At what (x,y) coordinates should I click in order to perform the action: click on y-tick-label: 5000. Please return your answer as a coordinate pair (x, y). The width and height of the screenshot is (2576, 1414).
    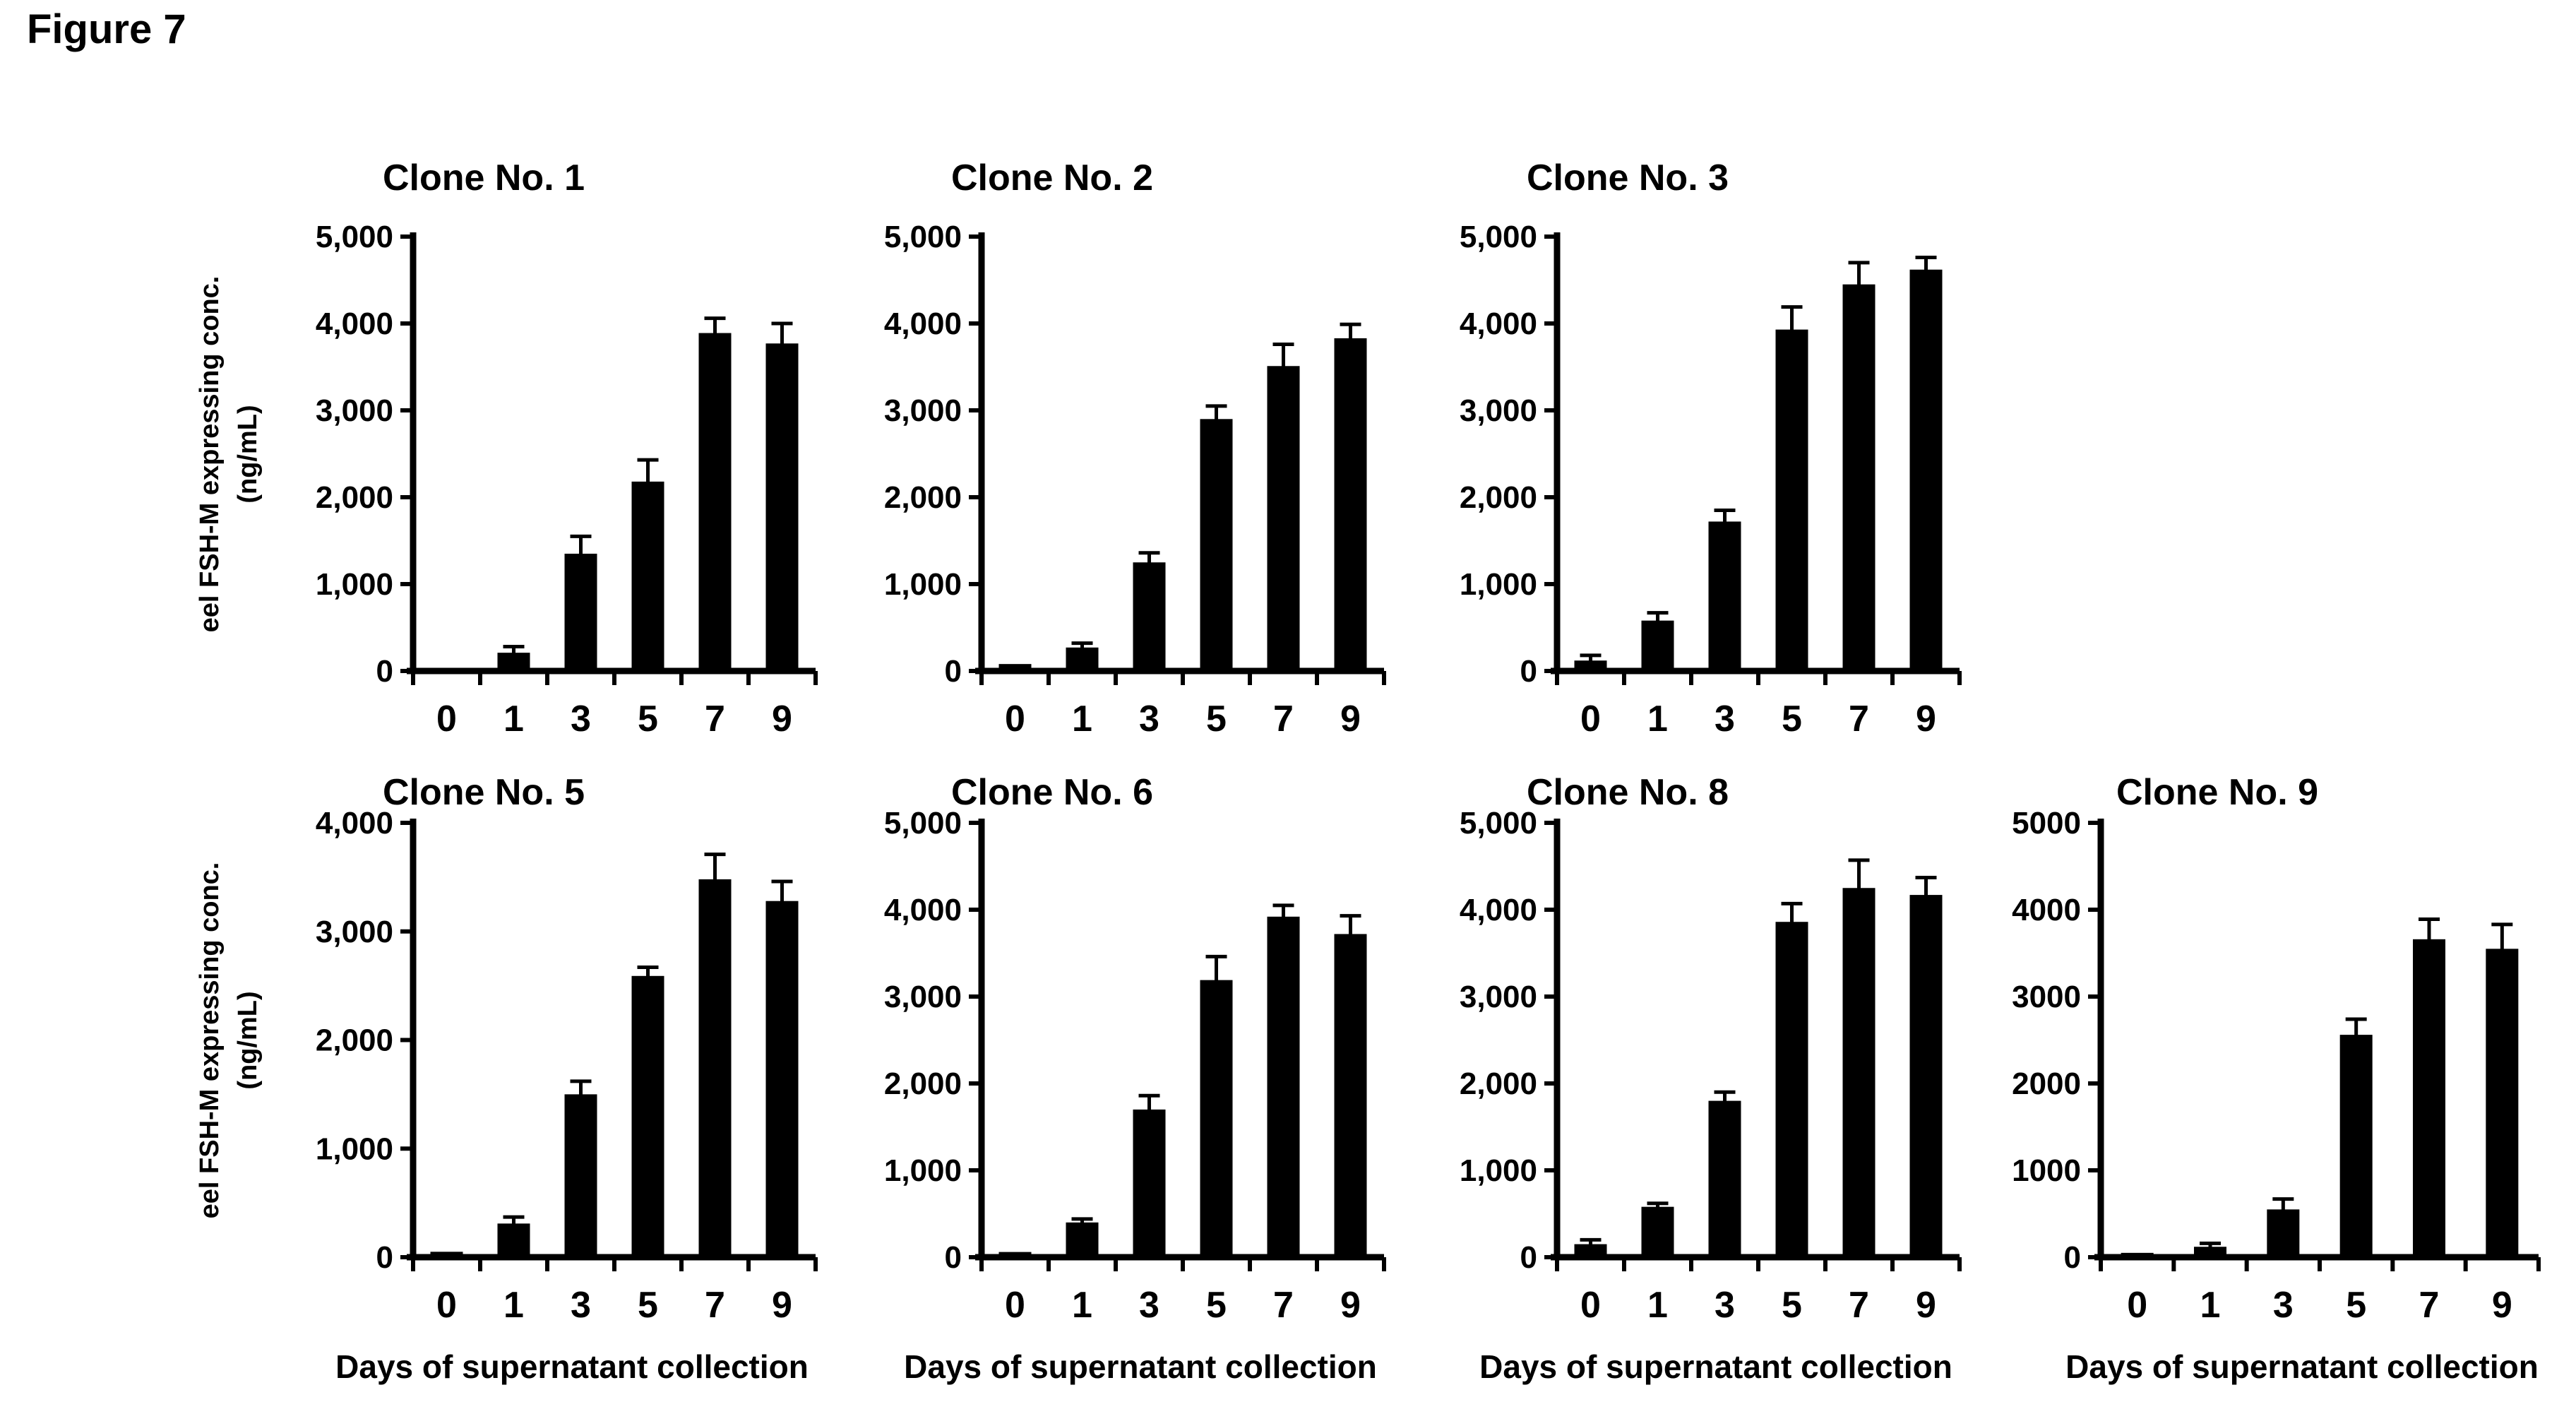
    Looking at the image, I should click on (2046, 823).